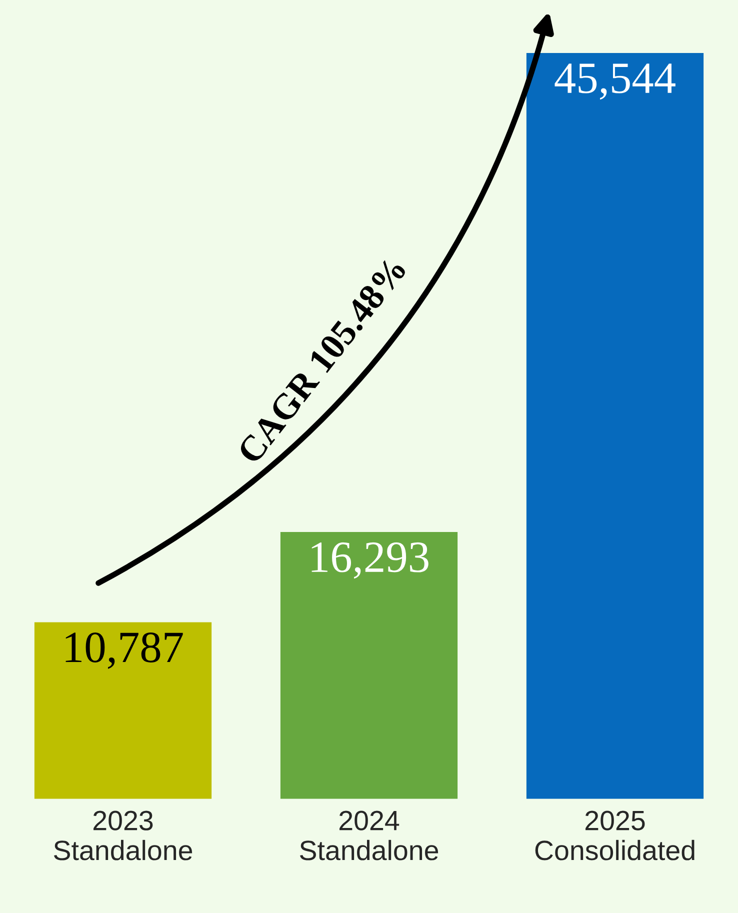 The image size is (738, 913). Describe the element at coordinates (615, 82) in the screenshot. I see `data-label: 45,544` at that location.